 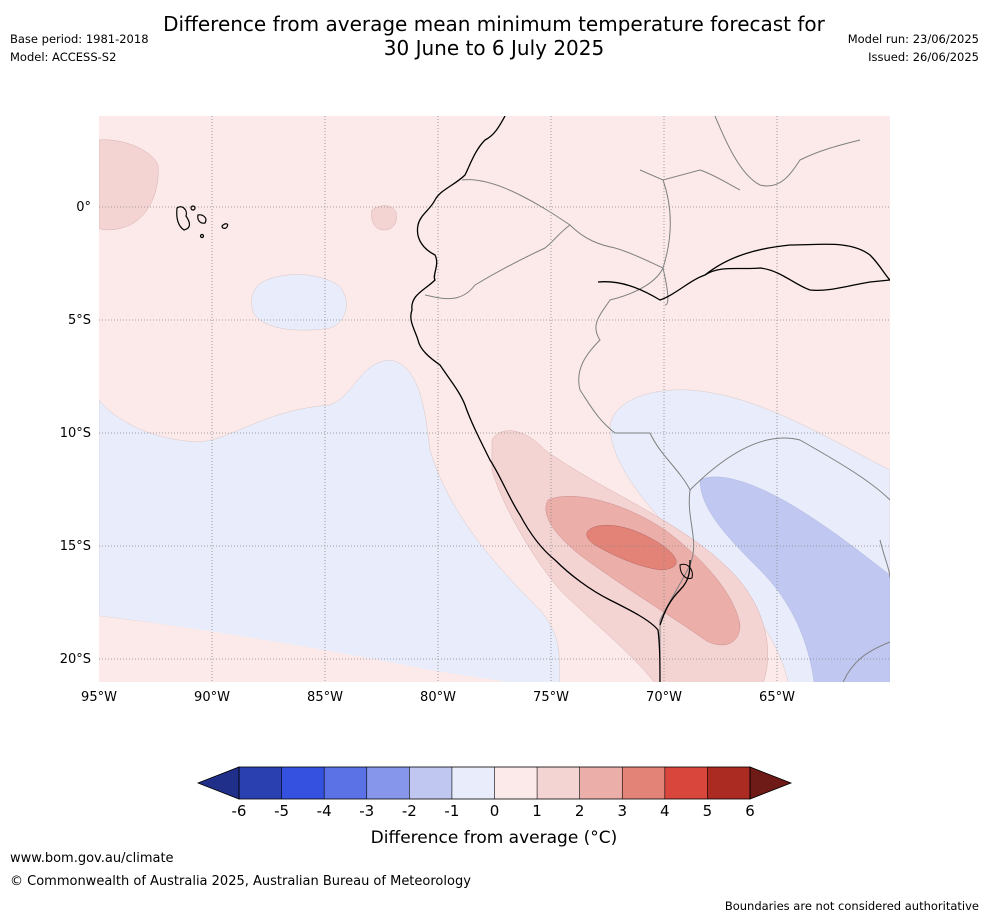 What do you see at coordinates (580, 811) in the screenshot?
I see `colorbar-tick-label: 2` at bounding box center [580, 811].